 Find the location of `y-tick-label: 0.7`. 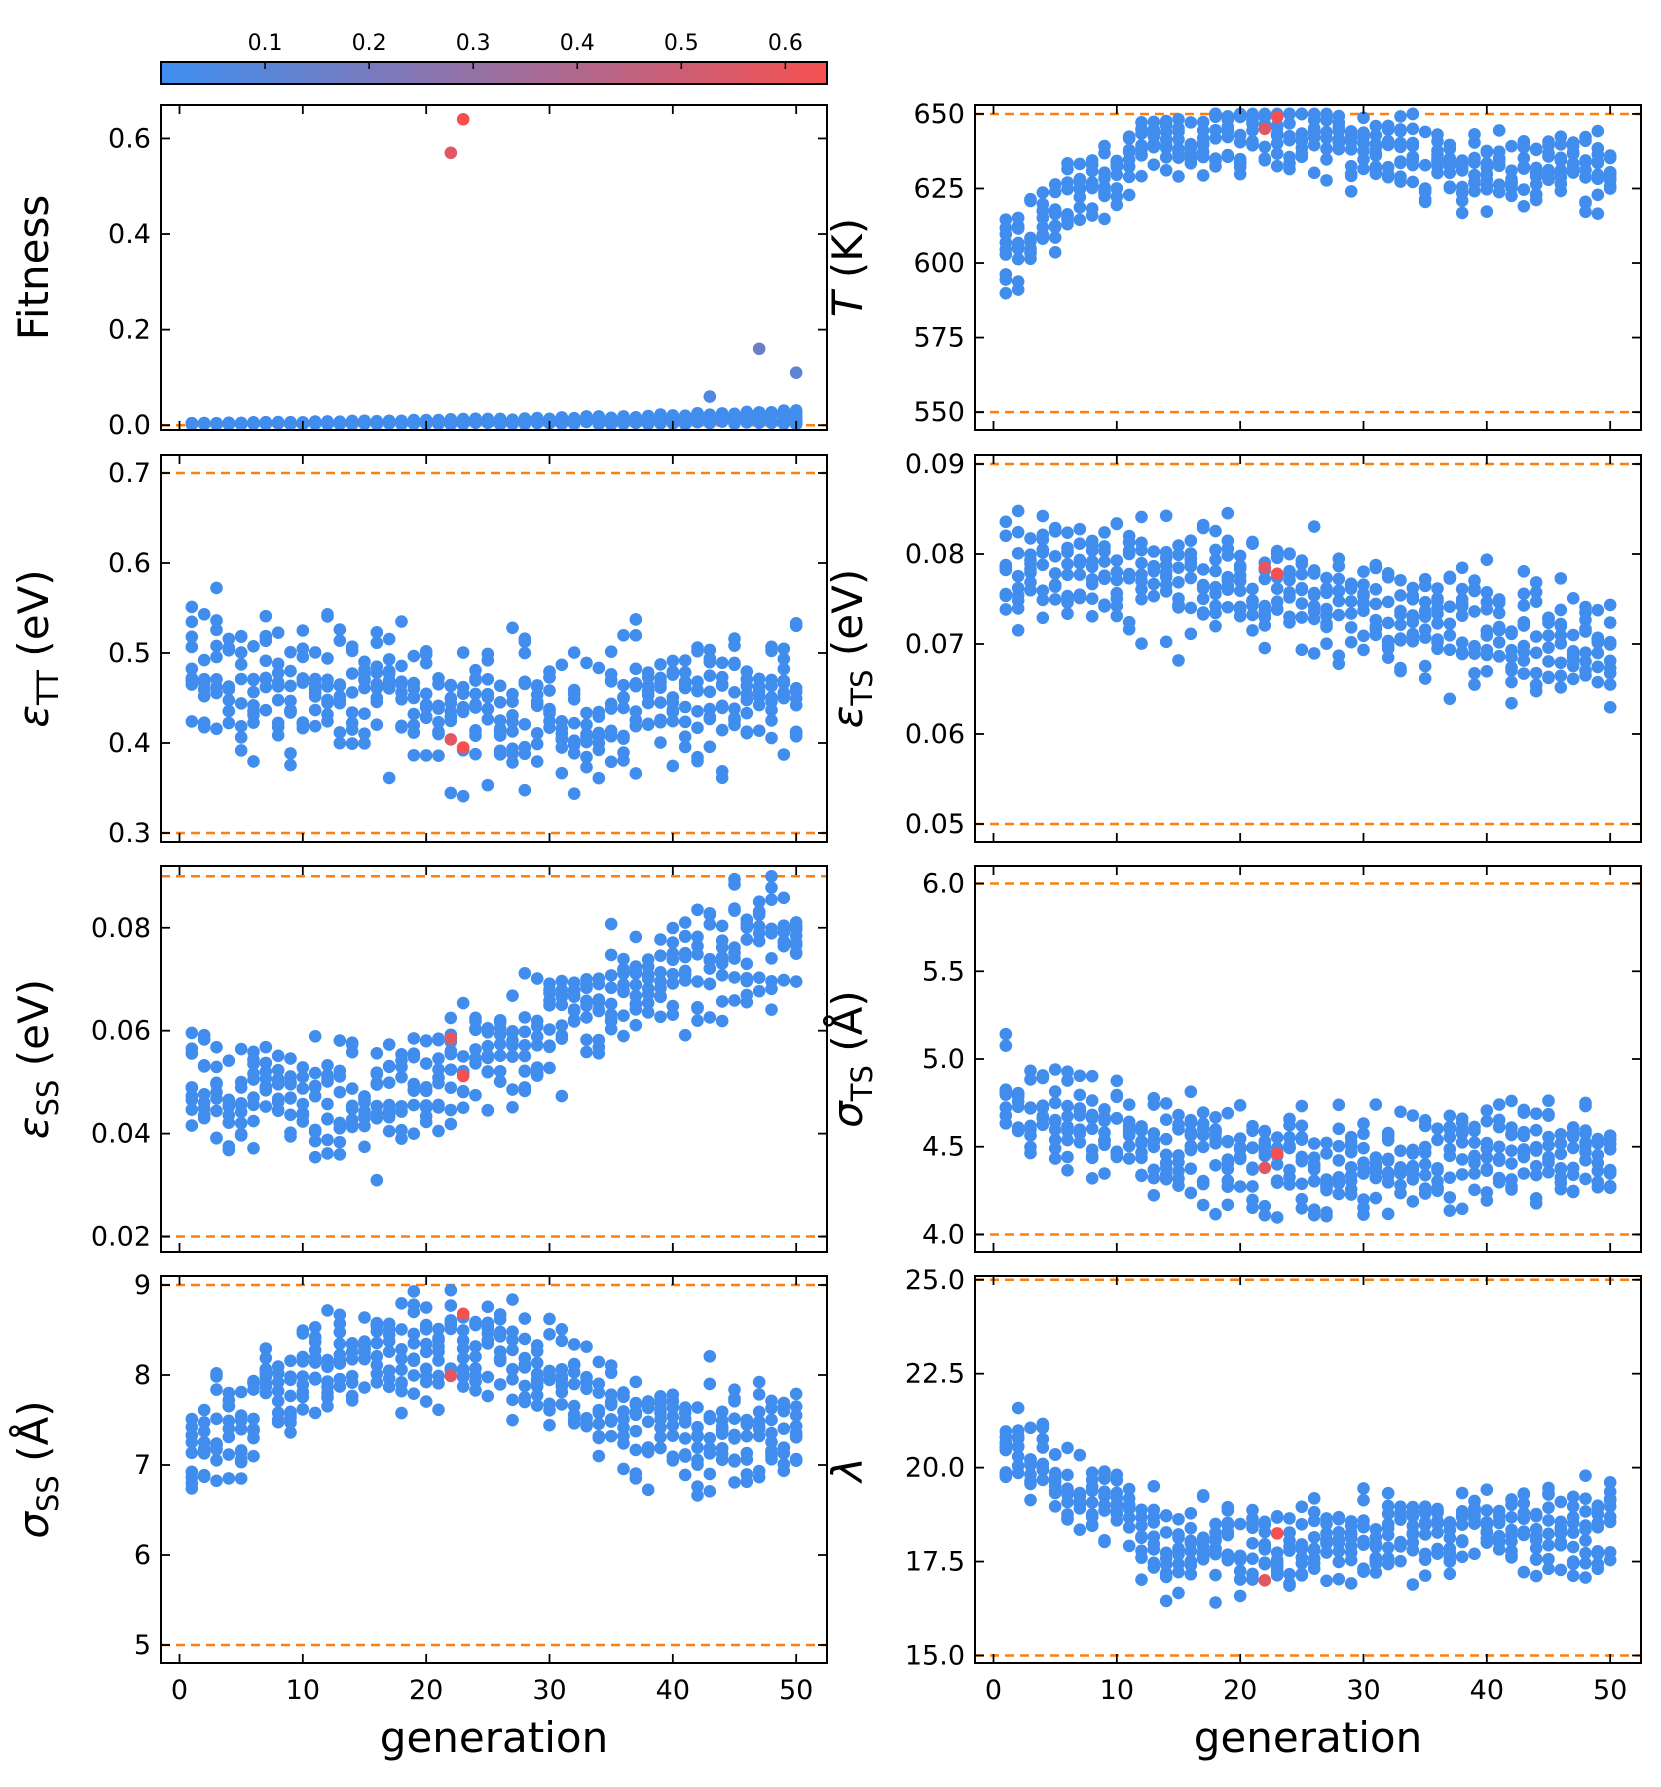

y-tick-label: 0.7 is located at coordinates (129, 473).